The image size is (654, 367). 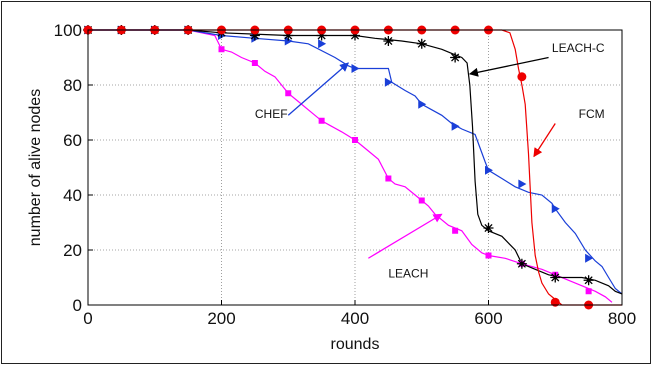 I want to click on annotation-arrow-leach, so click(x=405, y=236).